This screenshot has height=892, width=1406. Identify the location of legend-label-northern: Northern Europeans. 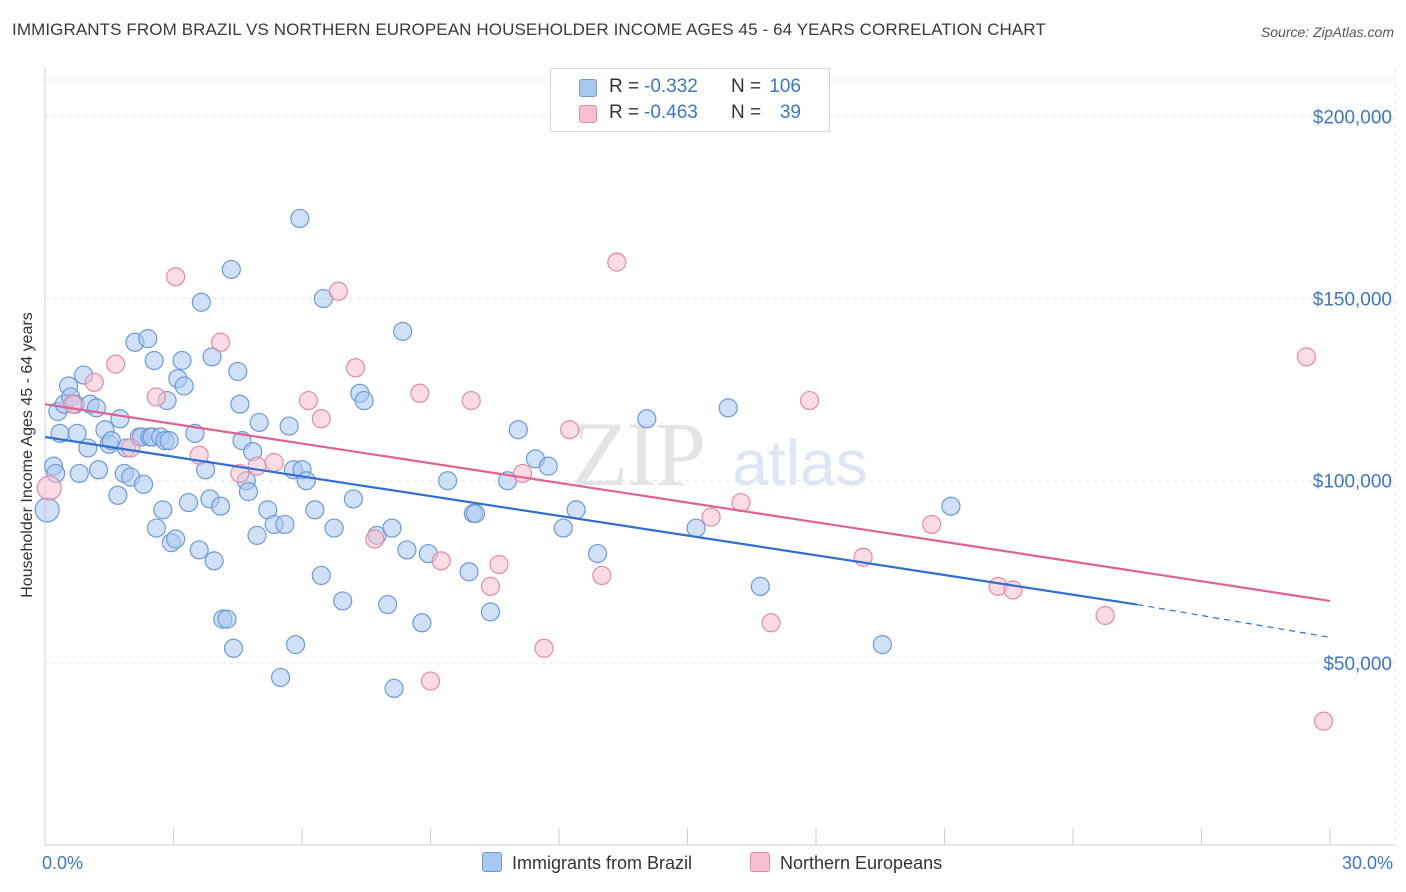
(861, 863).